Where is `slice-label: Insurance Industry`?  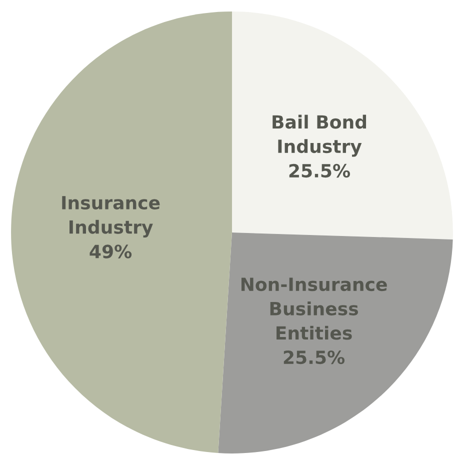 slice-label: Insurance Industry is located at coordinates (111, 217).